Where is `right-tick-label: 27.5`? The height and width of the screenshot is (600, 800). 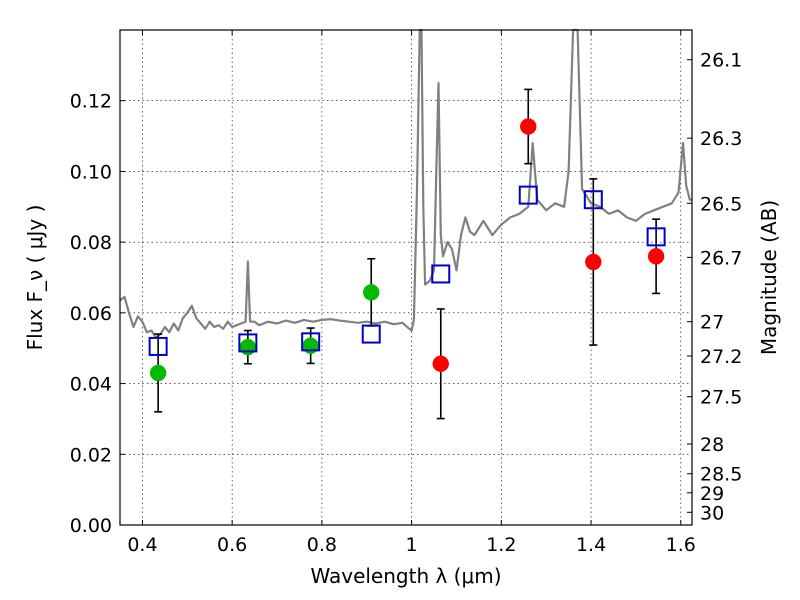 right-tick-label: 27.5 is located at coordinates (721, 398).